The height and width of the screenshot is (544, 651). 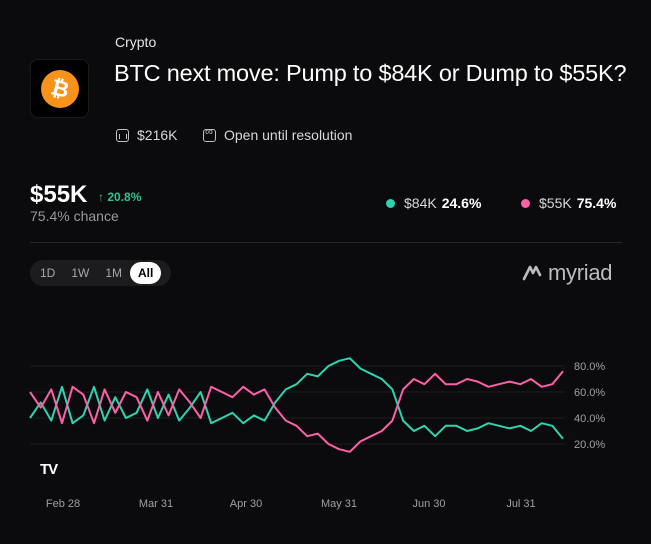 I want to click on y-tick-label: 80.0%, so click(x=589, y=367).